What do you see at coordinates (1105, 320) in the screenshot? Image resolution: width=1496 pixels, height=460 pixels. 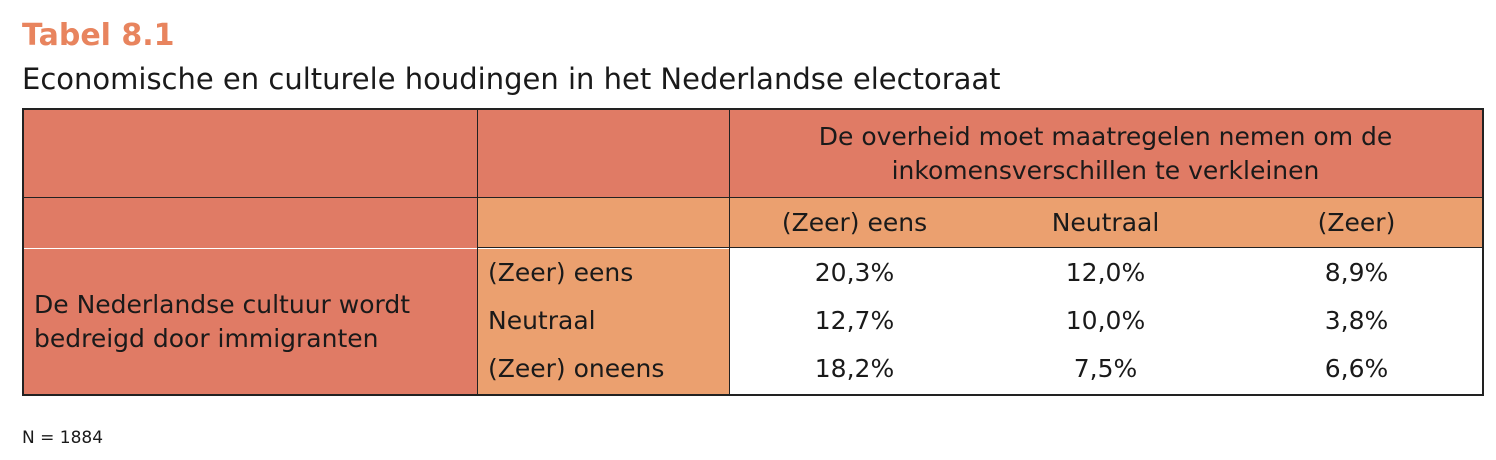 I see `cell: 10,0%` at bounding box center [1105, 320].